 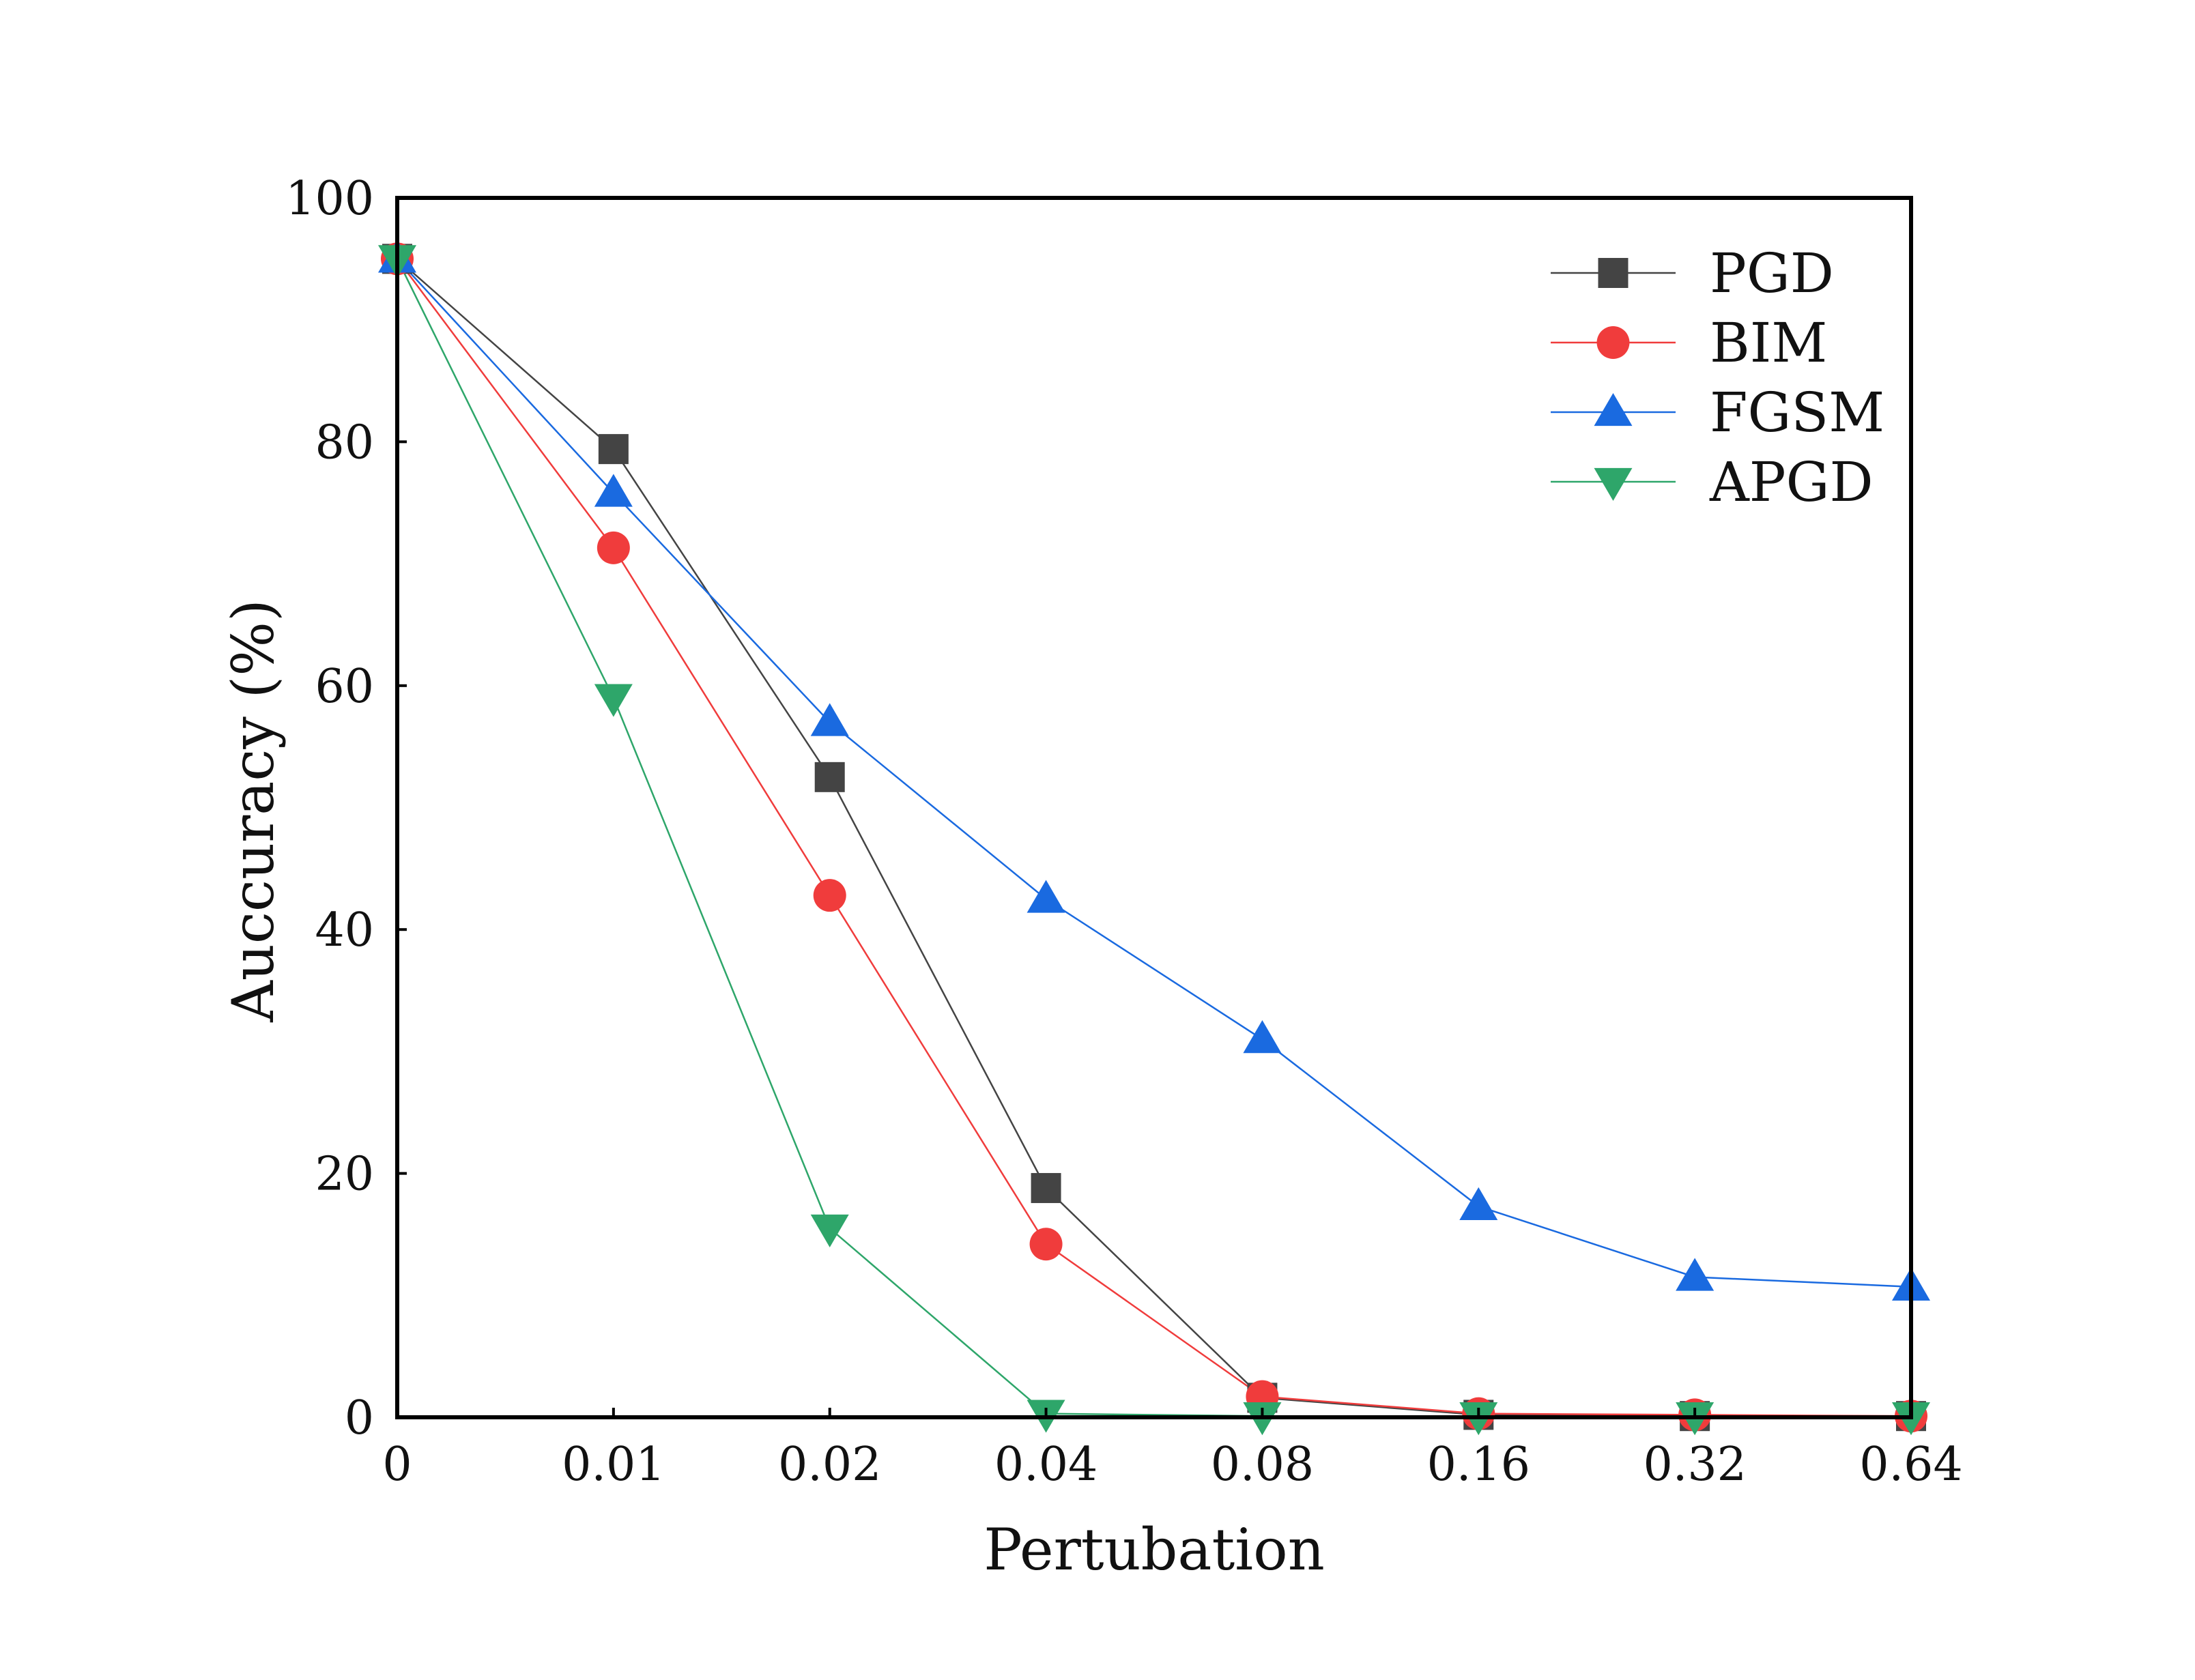 What do you see at coordinates (1768, 343) in the screenshot?
I see `legend-label-bim: BIM` at bounding box center [1768, 343].